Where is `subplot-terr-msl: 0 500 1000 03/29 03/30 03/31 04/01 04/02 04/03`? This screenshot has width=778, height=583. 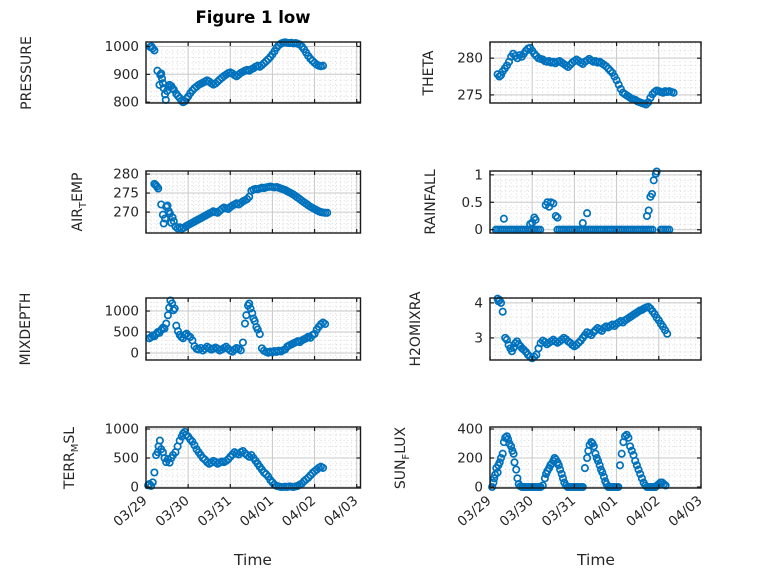
subplot-terr-msl: 0 500 1000 03/29 03/30 03/31 04/01 04/02 04/03 is located at coordinates (232, 475).